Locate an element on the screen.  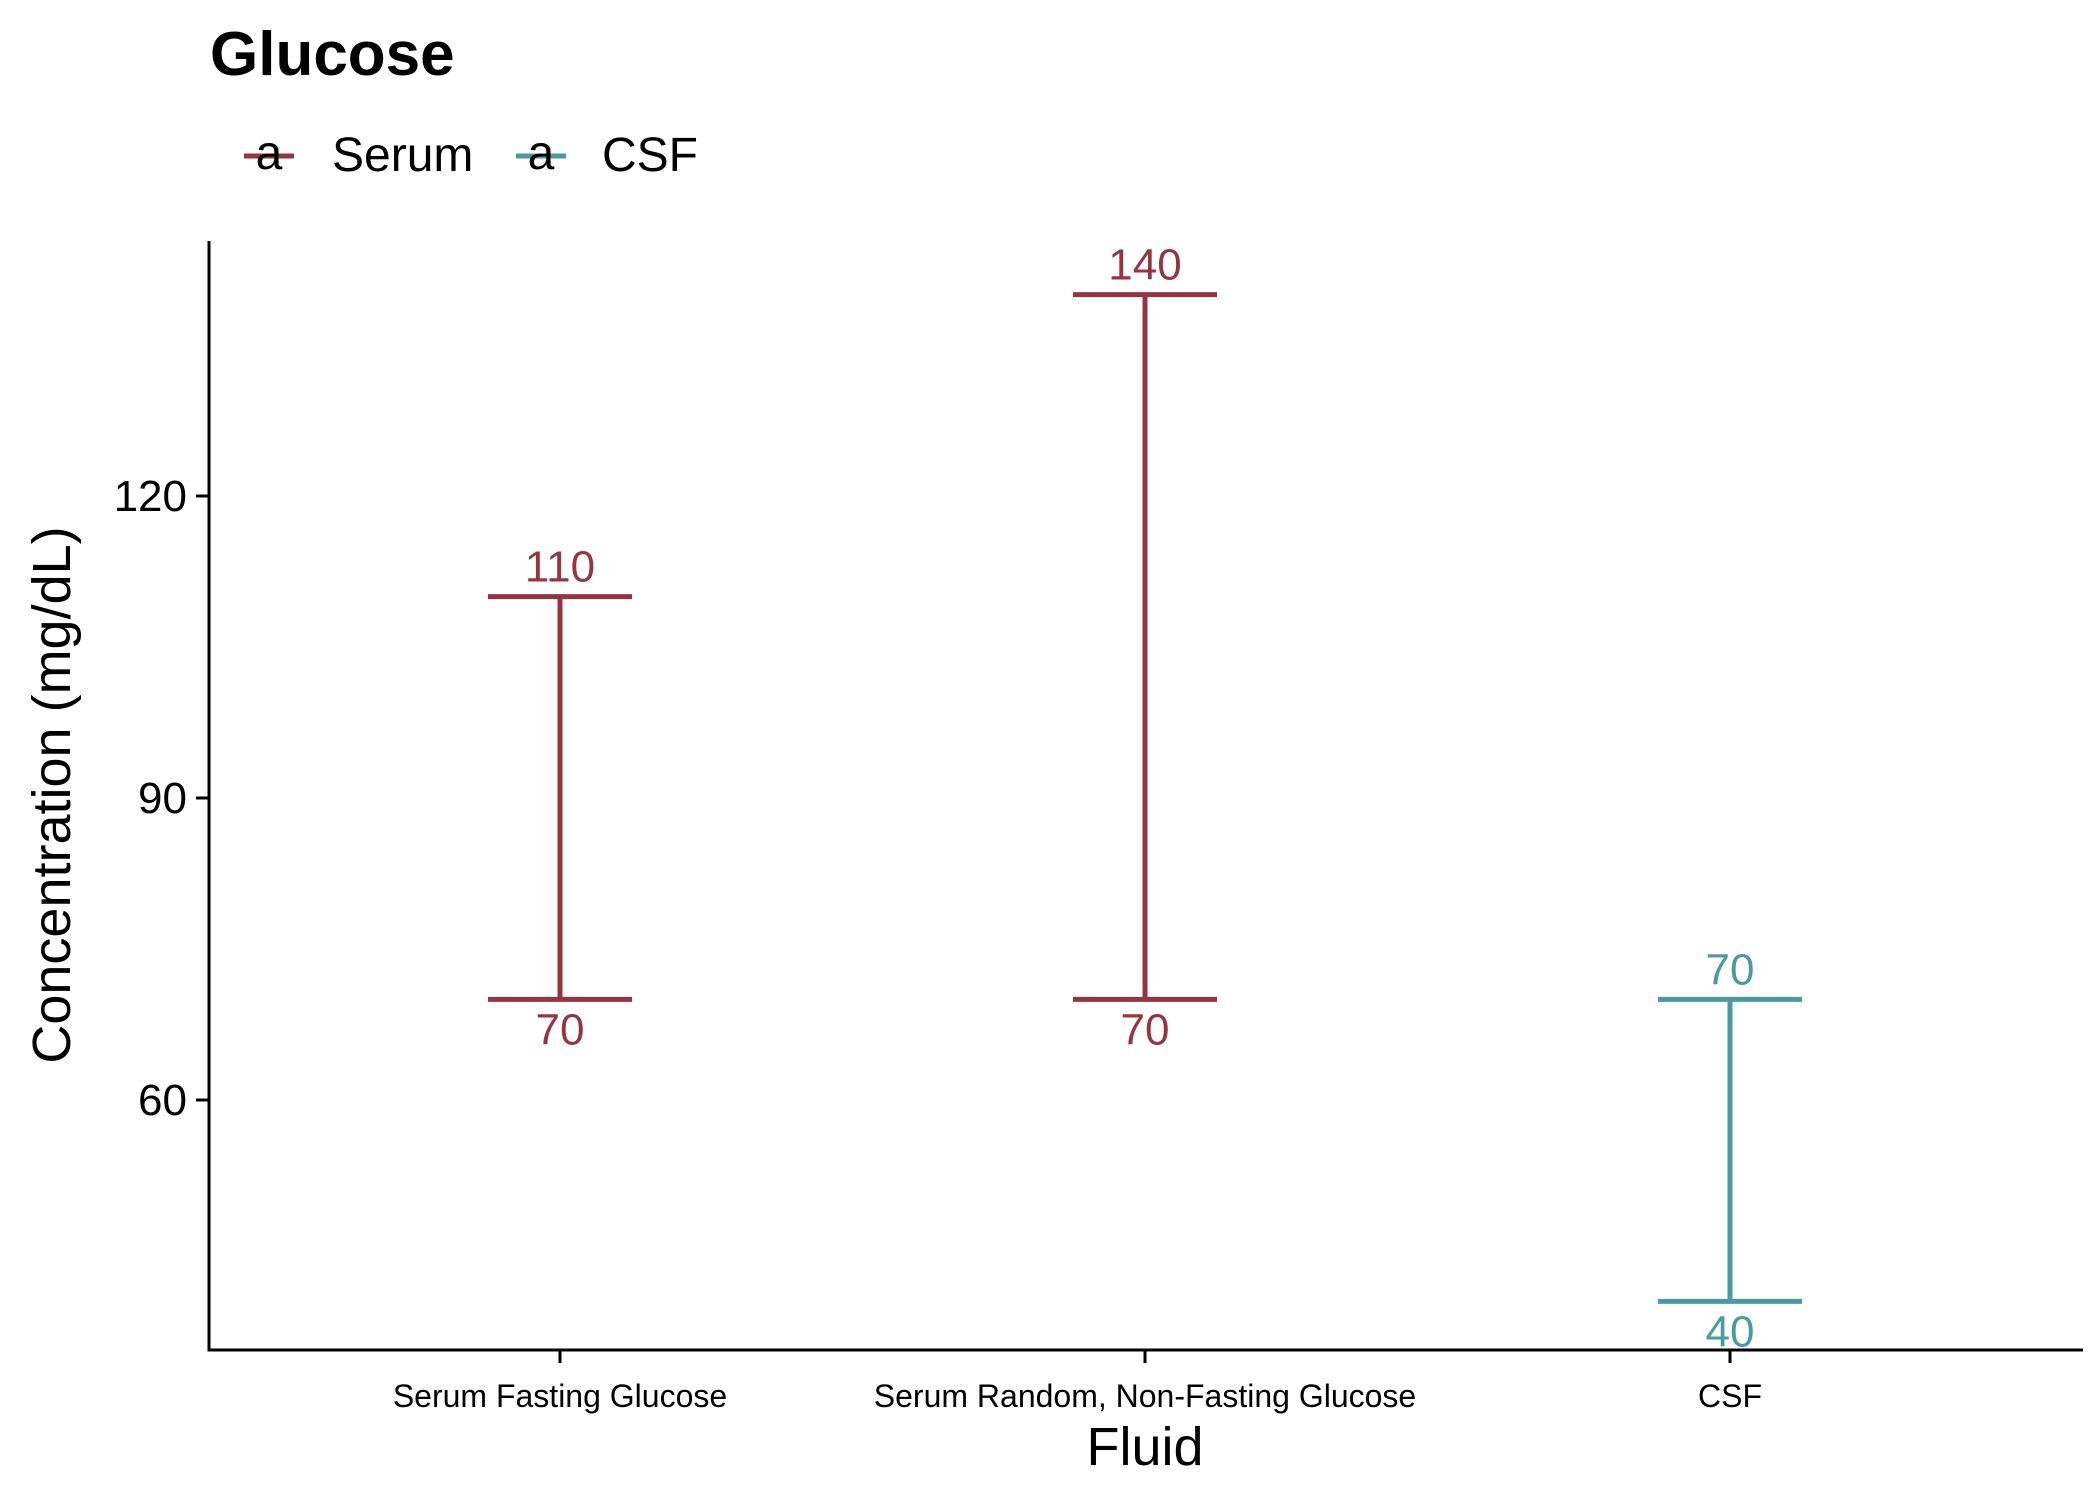
legend-item-serum: a Serum is located at coordinates (358, 154).